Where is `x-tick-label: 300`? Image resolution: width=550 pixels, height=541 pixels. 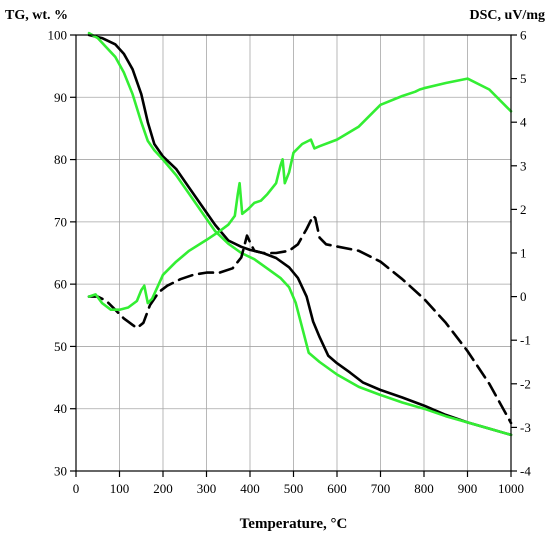 x-tick-label: 300 is located at coordinates (207, 488).